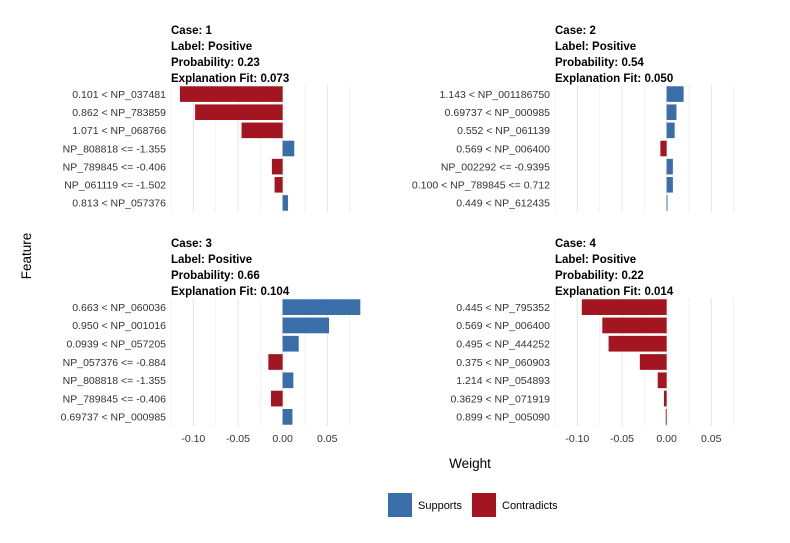 The height and width of the screenshot is (543, 790). I want to click on panel-title-line: Case: 2, so click(575, 31).